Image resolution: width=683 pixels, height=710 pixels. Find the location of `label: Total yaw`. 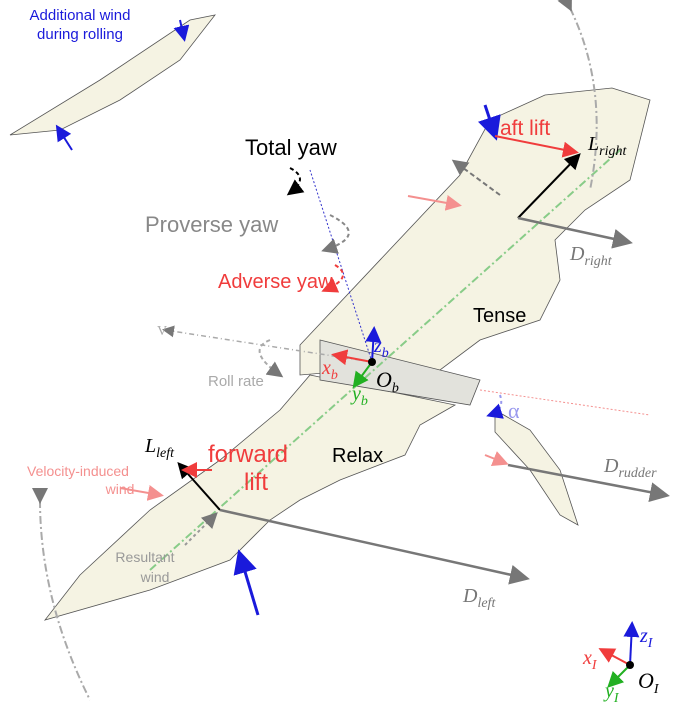

label: Total yaw is located at coordinates (291, 147).